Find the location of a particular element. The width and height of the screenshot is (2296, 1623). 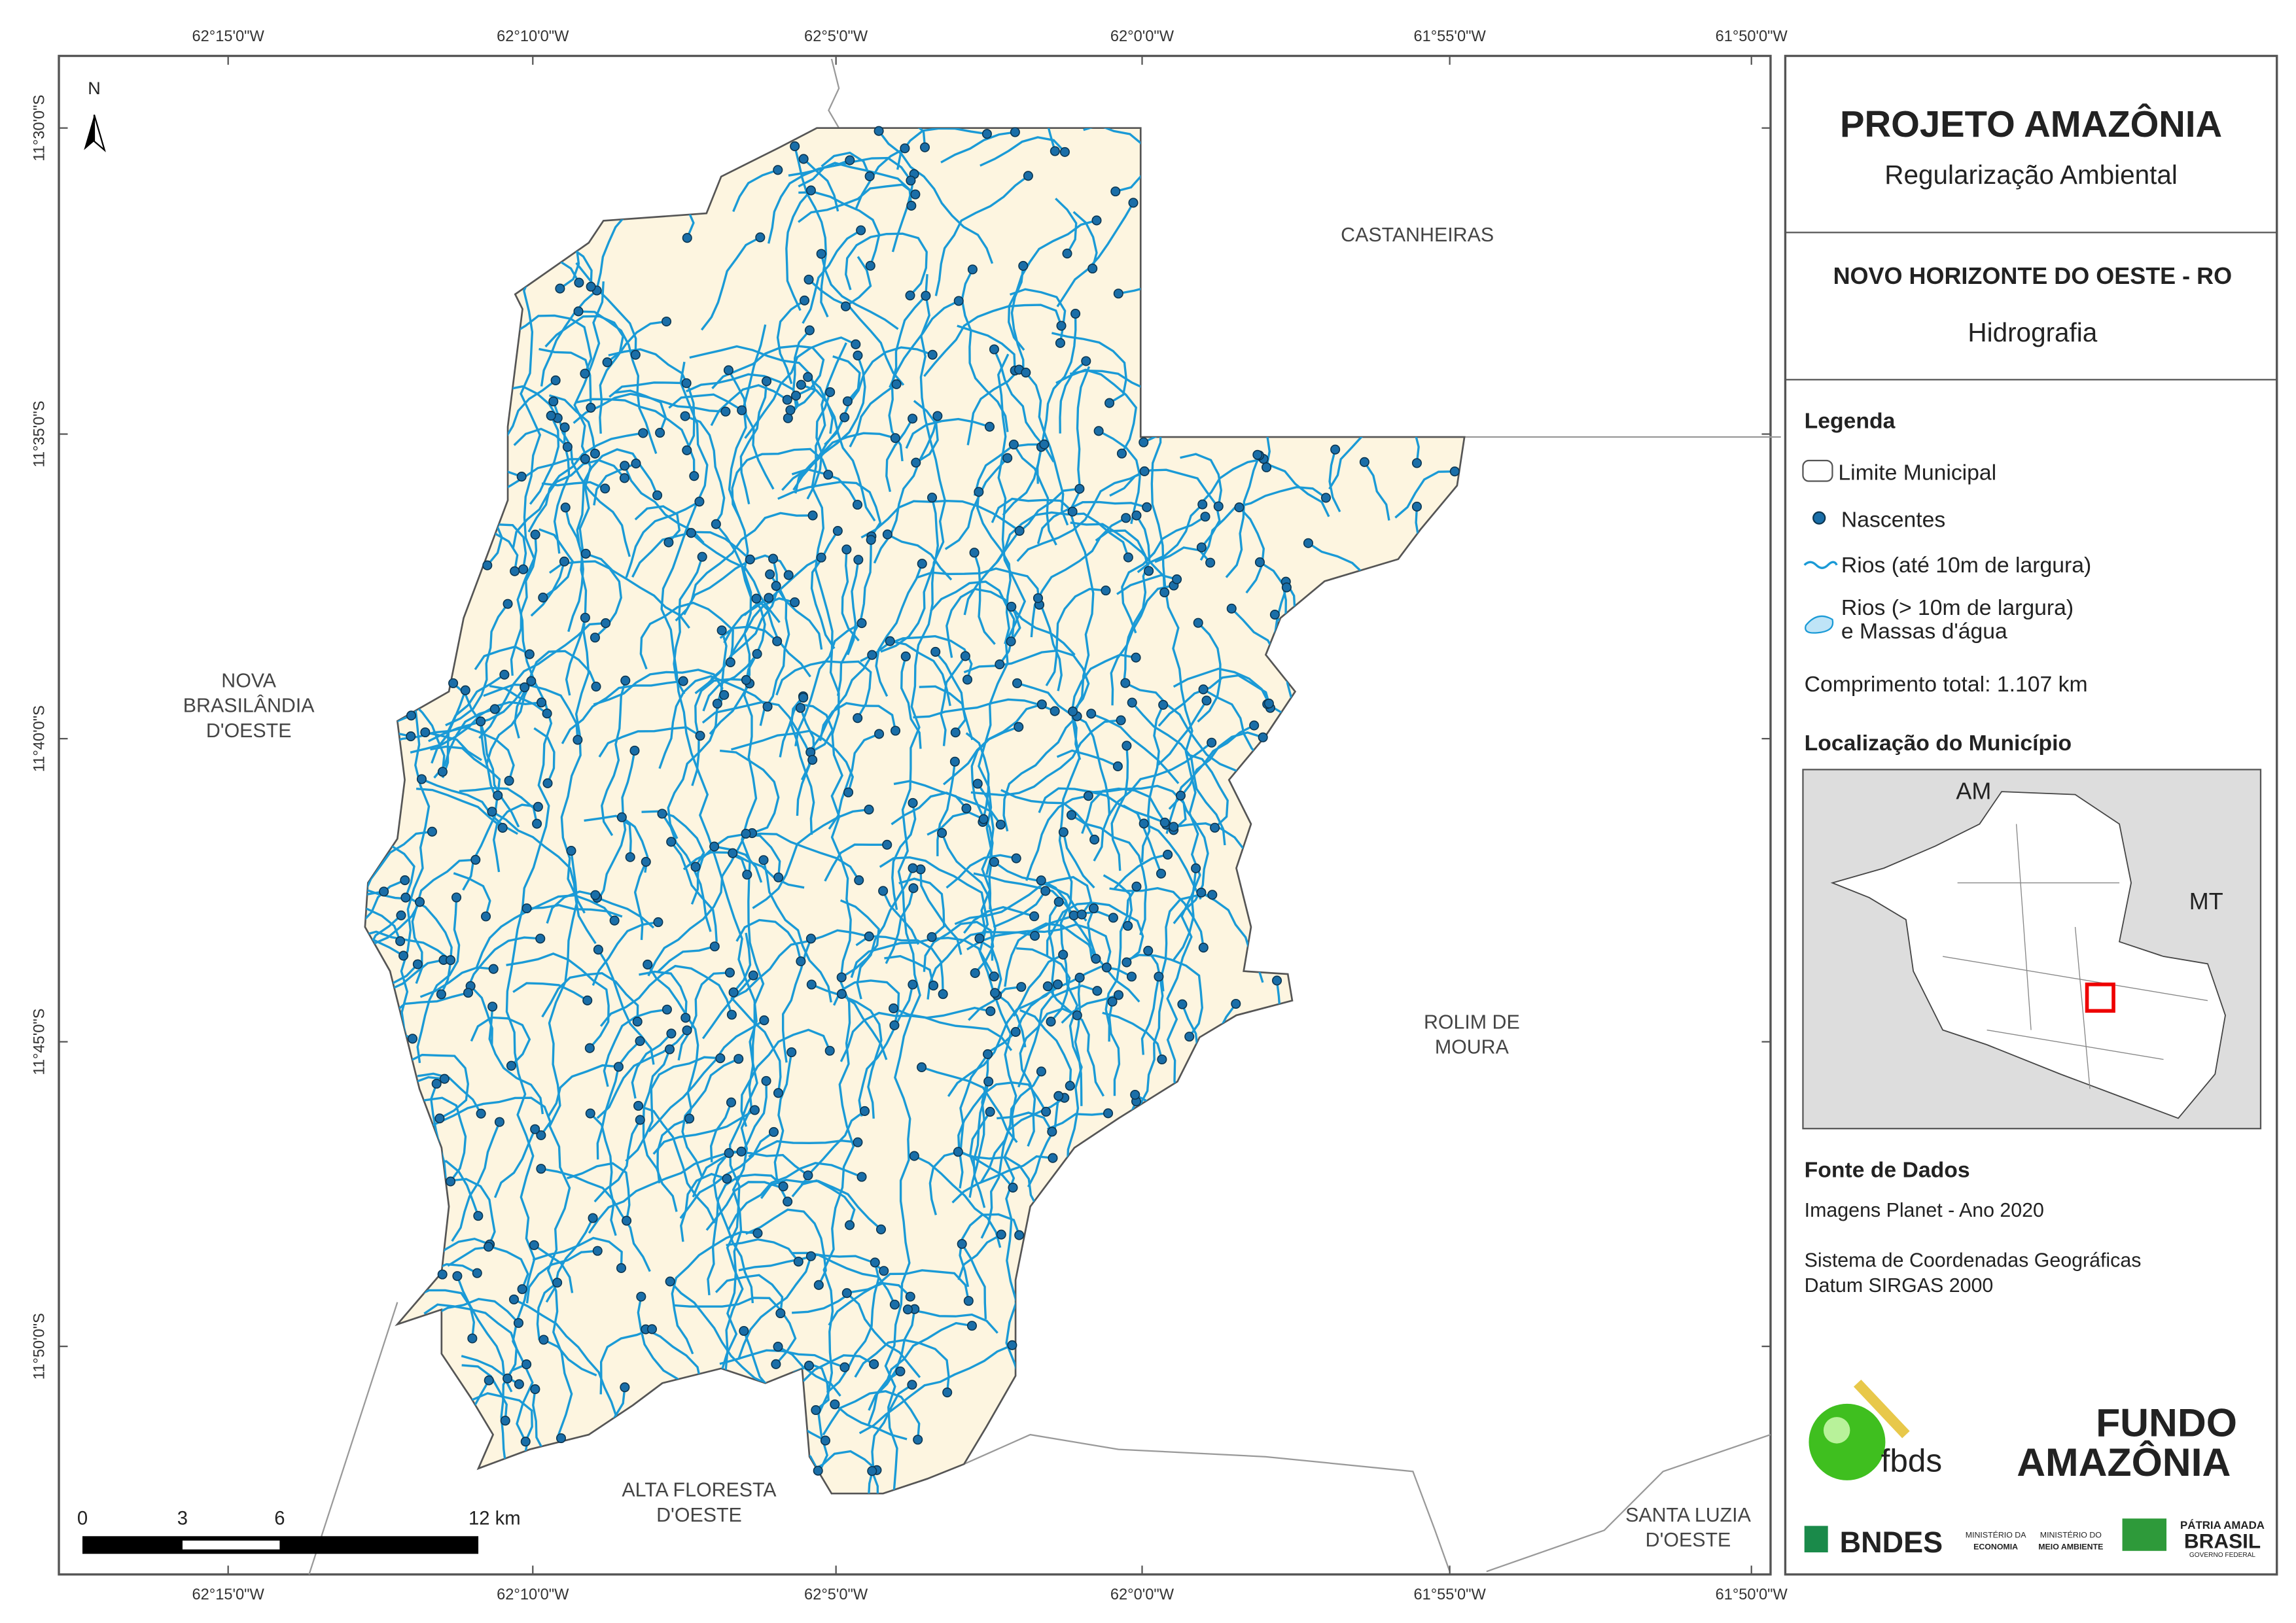

neighbor-label: D'OESTE is located at coordinates (699, 1516).